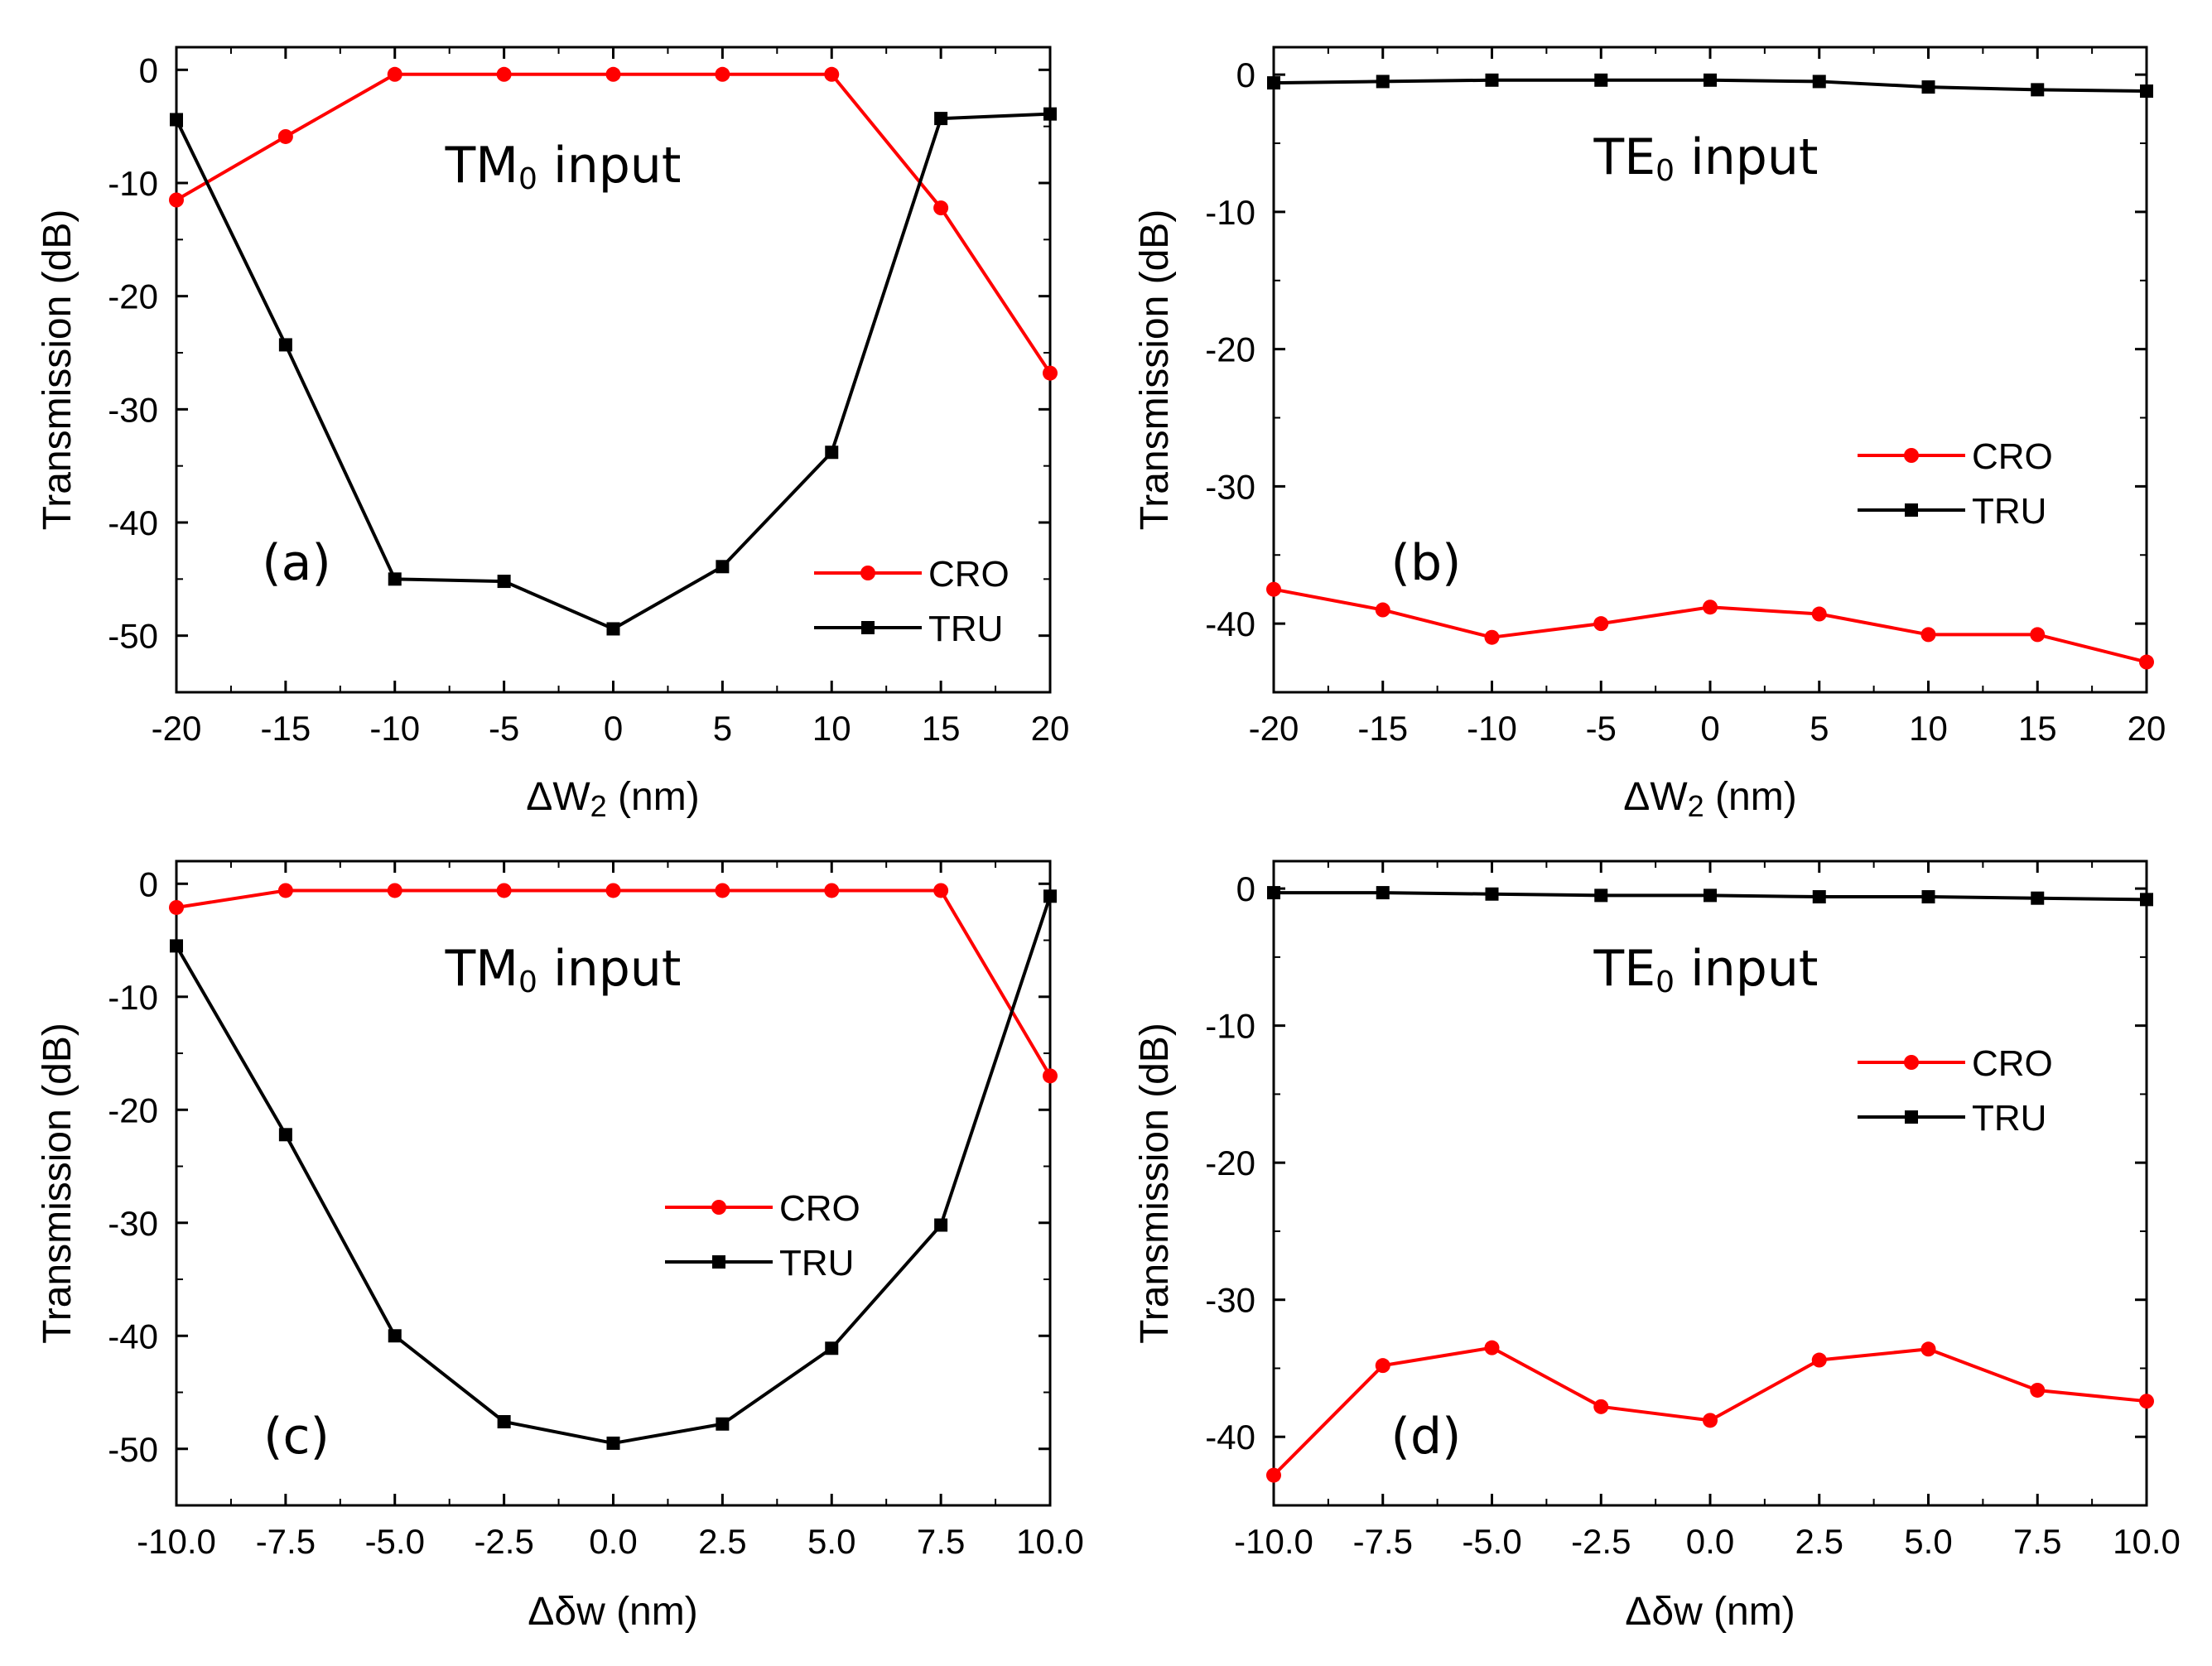  Describe the element at coordinates (912, 601) in the screenshot. I see `legend: CRO TRU` at that location.